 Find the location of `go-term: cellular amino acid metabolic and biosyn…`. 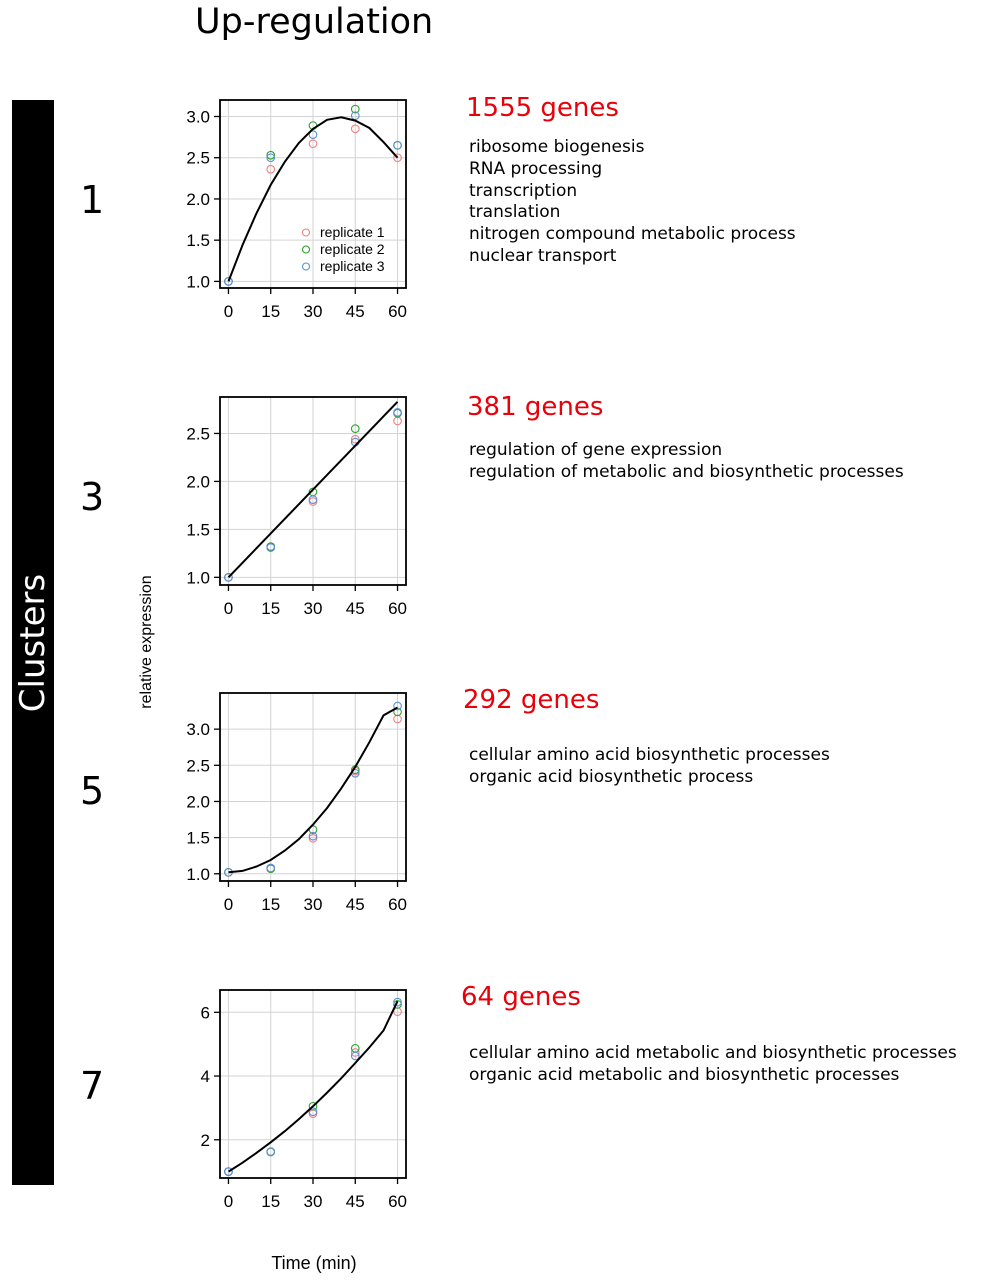

go-term: cellular amino acid metabolic and biosyn… is located at coordinates (713, 1053).